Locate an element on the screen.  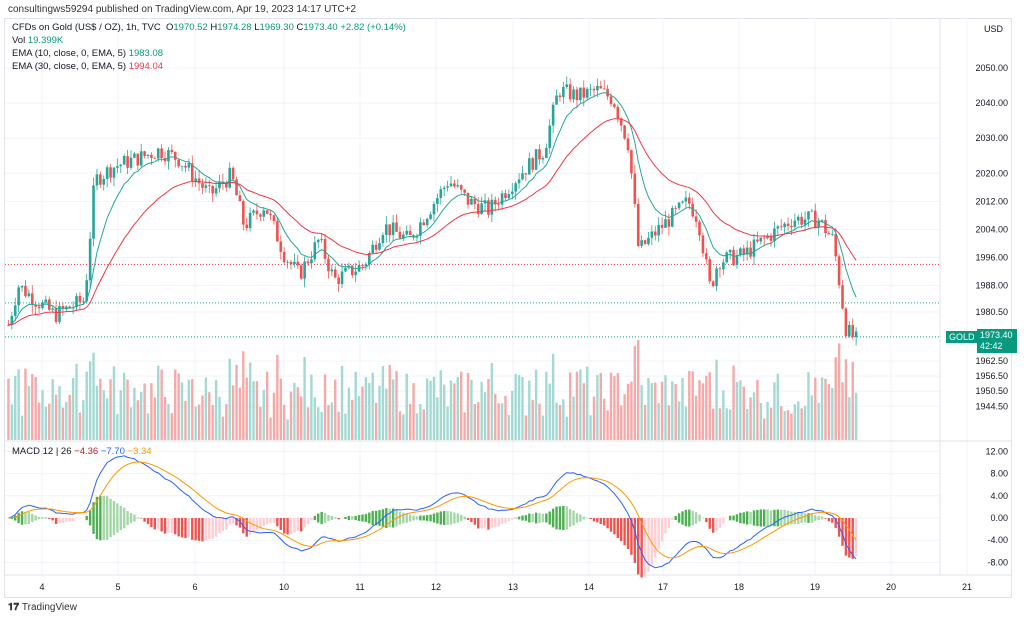
legend-macd: MACD 12 | 26 −4.36 −7.70 −3.34 is located at coordinates (82, 451).